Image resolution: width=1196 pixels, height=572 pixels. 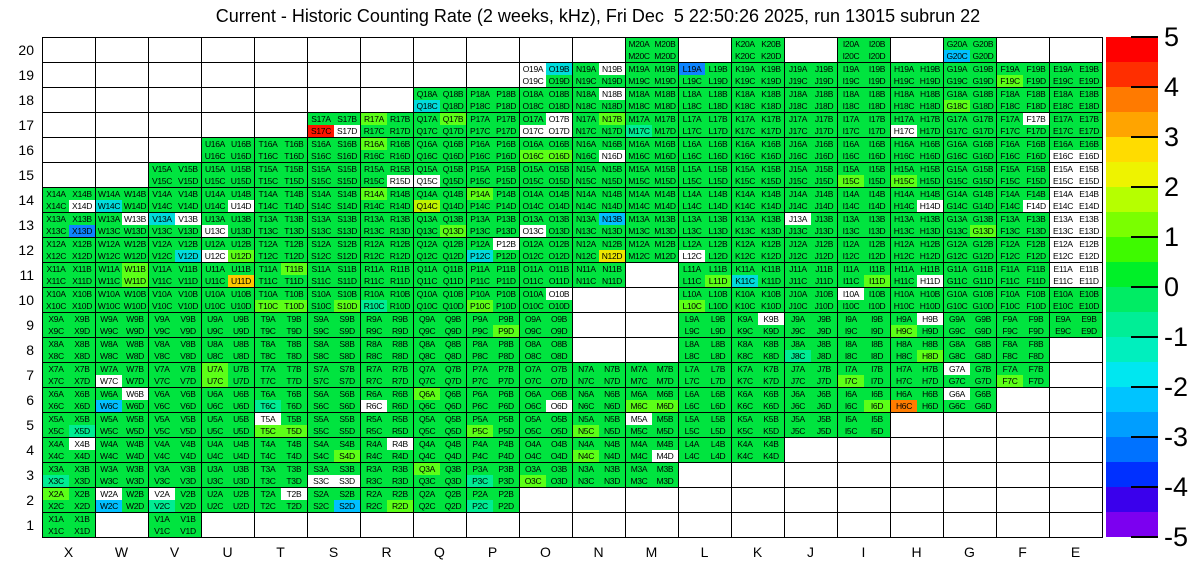 I want to click on cell-J20, so click(x=811, y=50).